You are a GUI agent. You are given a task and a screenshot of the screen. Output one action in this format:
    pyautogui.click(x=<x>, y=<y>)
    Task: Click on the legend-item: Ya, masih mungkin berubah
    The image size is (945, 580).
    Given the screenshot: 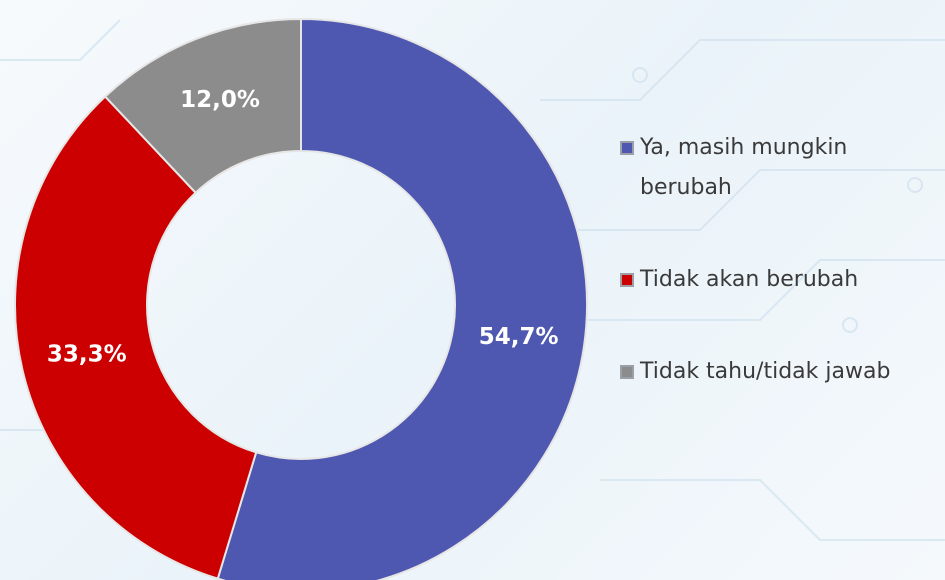 What is the action you would take?
    pyautogui.click(x=780, y=168)
    